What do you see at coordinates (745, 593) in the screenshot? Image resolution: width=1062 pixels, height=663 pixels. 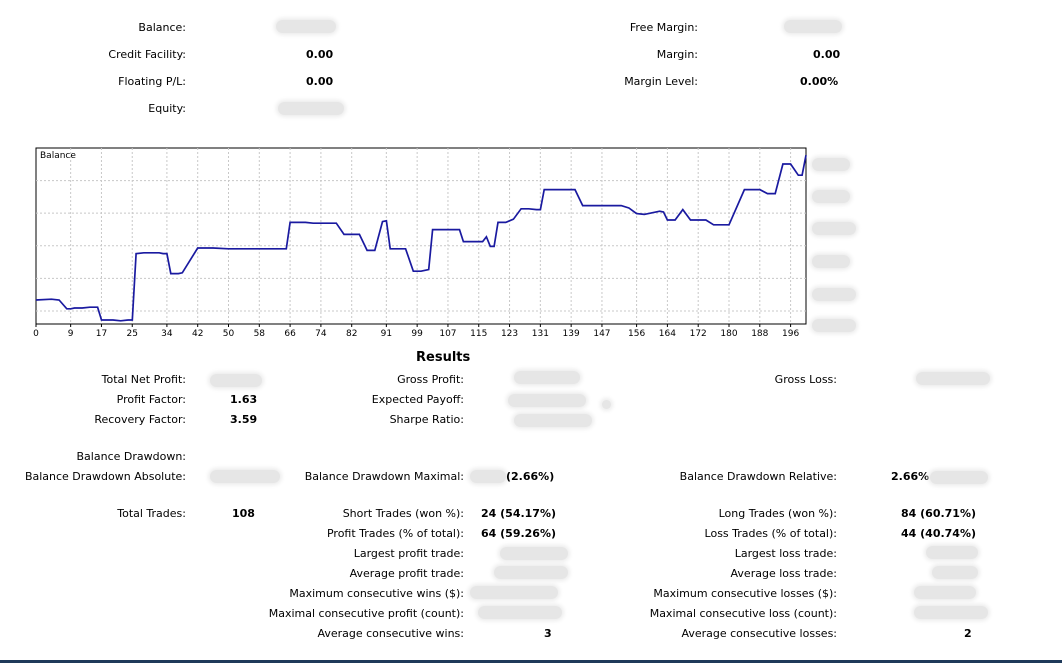 I see `max-consecutive-losses-label: Maximum consecutive losses ($):` at bounding box center [745, 593].